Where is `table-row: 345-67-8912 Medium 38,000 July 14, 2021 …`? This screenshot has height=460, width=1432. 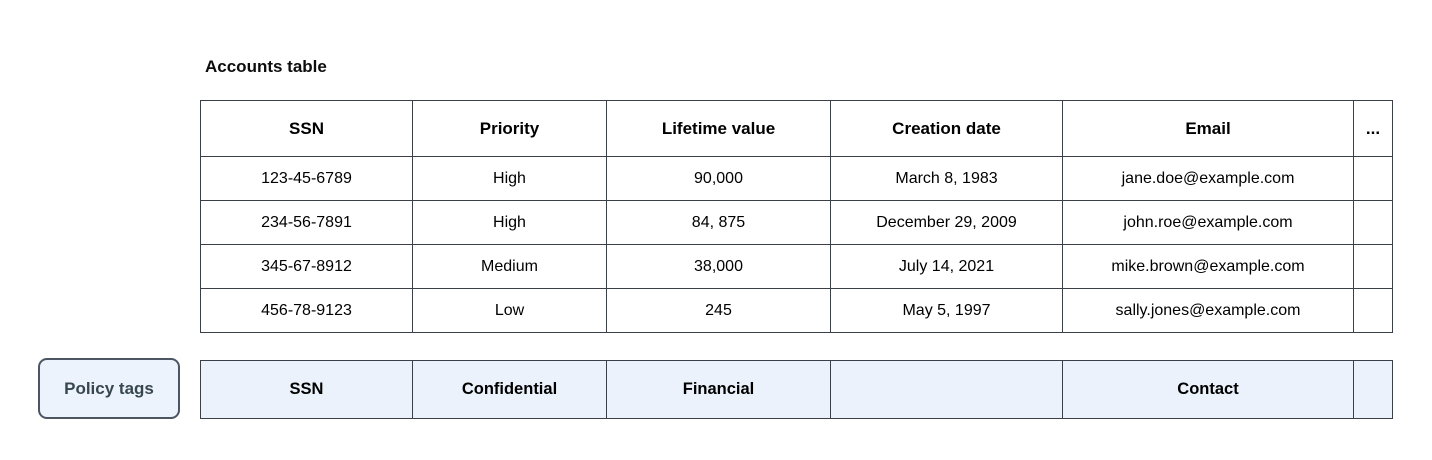 table-row: 345-67-8912 Medium 38,000 July 14, 2021 … is located at coordinates (796, 266).